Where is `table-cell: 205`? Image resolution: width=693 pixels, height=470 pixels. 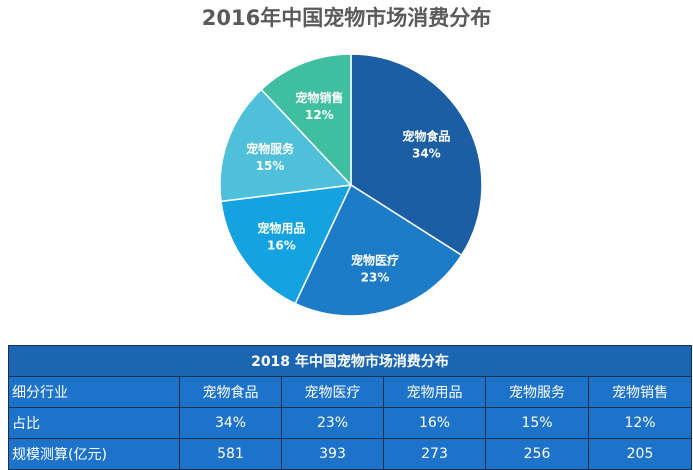
table-cell: 205 is located at coordinates (640, 454).